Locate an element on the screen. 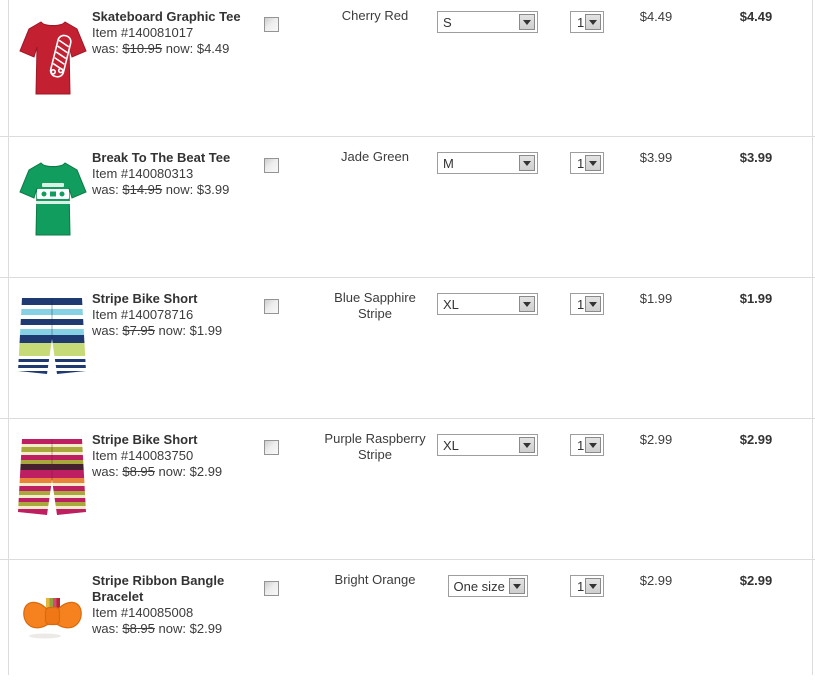  was-price: $7.95 is located at coordinates (138, 330).